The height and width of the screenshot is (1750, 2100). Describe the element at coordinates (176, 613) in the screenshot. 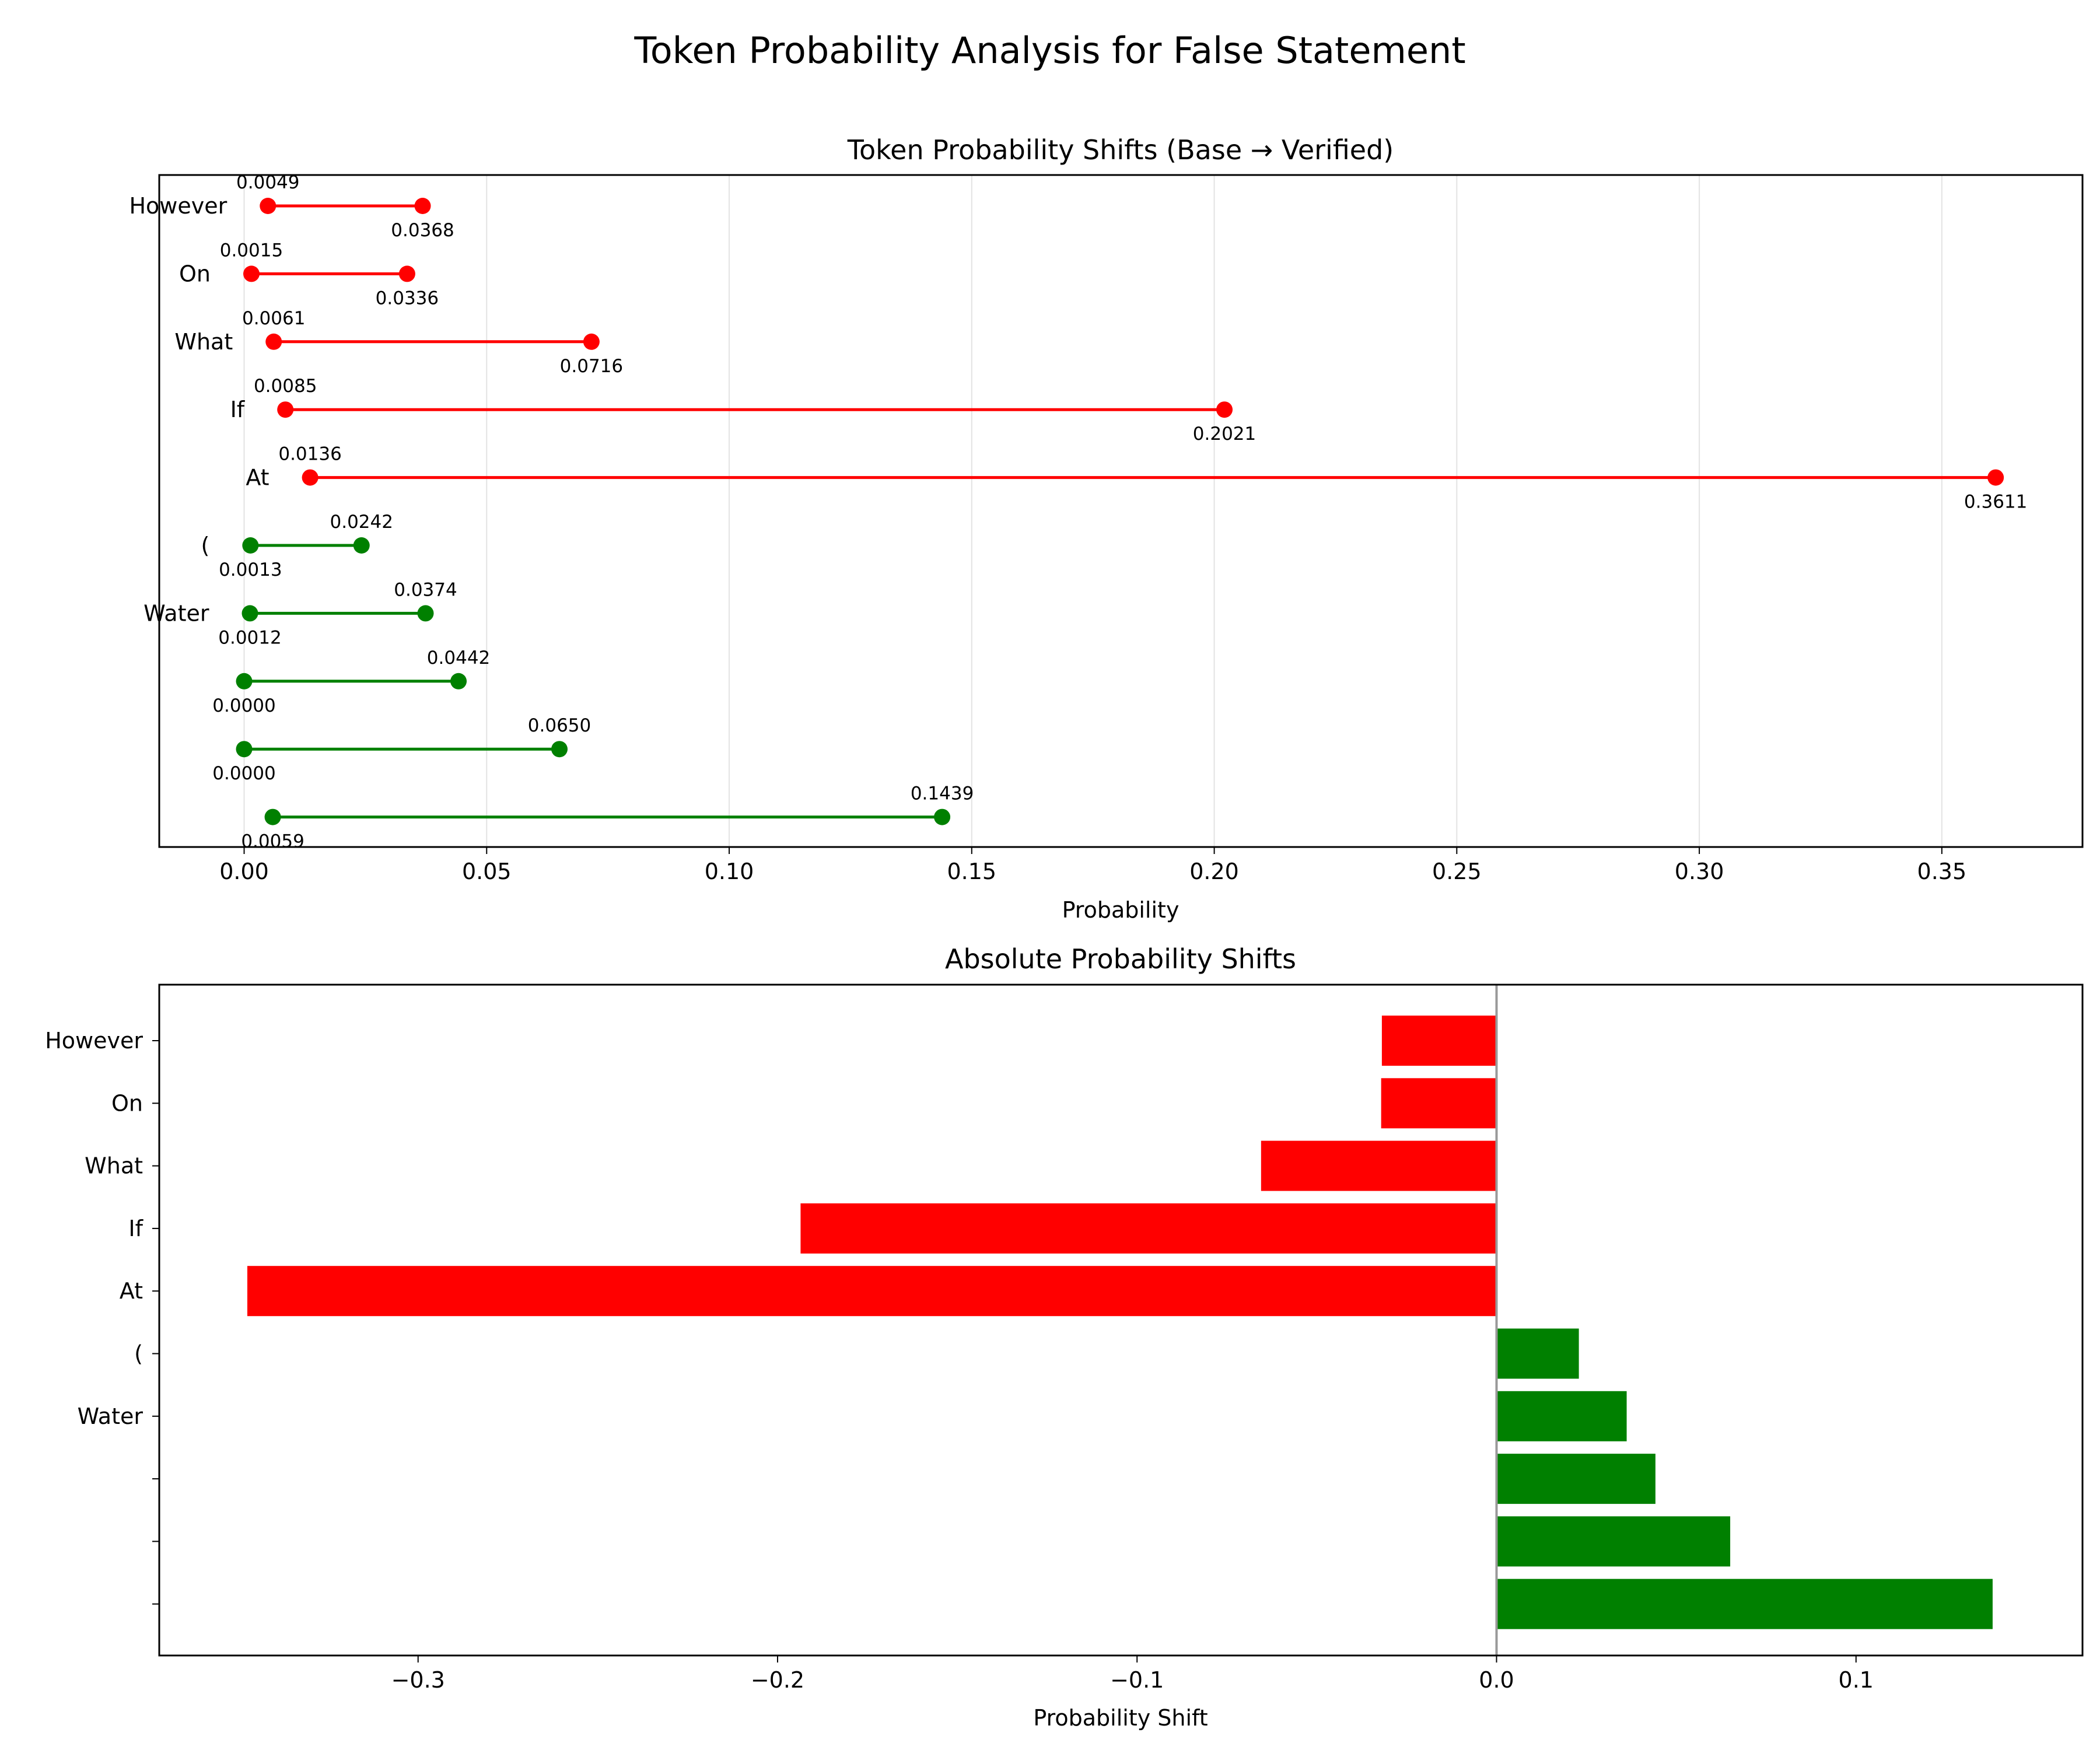

I see `token-label: Water` at that location.